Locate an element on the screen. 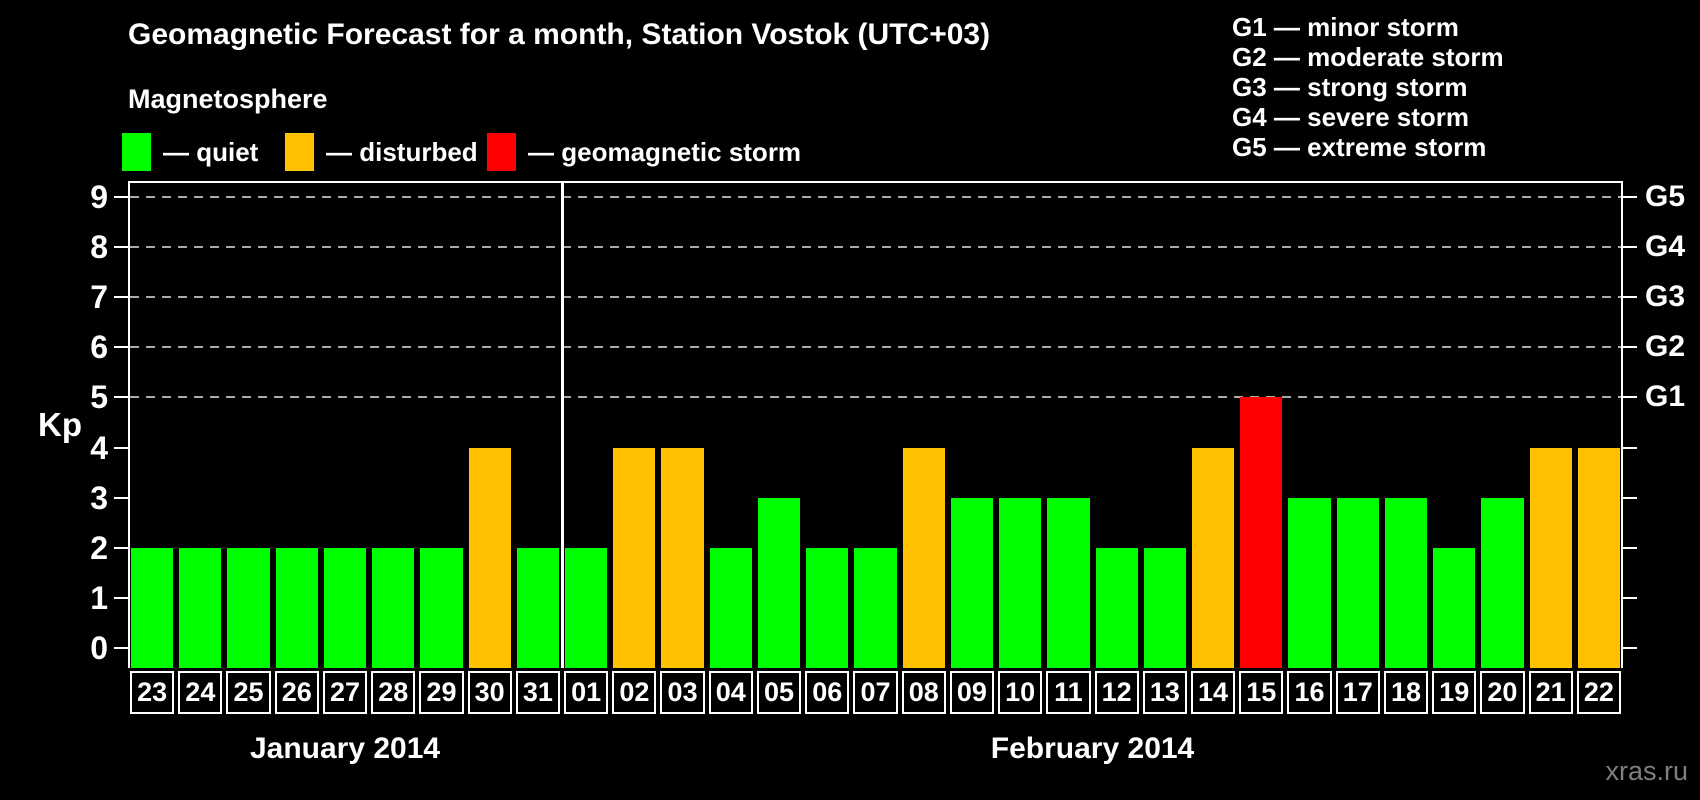  y-tick-label: 1 is located at coordinates (99, 597).